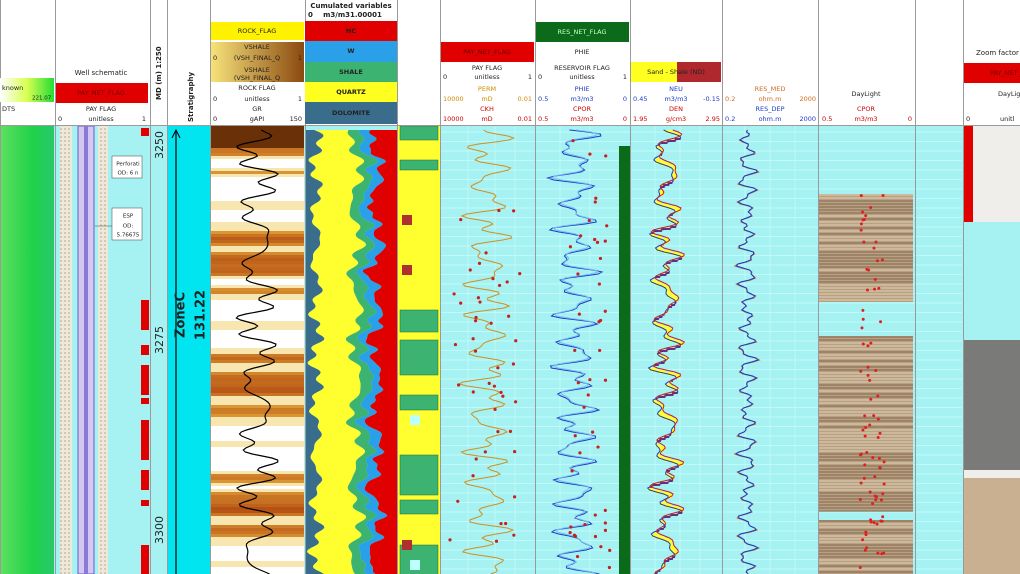  What do you see at coordinates (574, 351) in the screenshot?
I see `log-curve` at bounding box center [574, 351].